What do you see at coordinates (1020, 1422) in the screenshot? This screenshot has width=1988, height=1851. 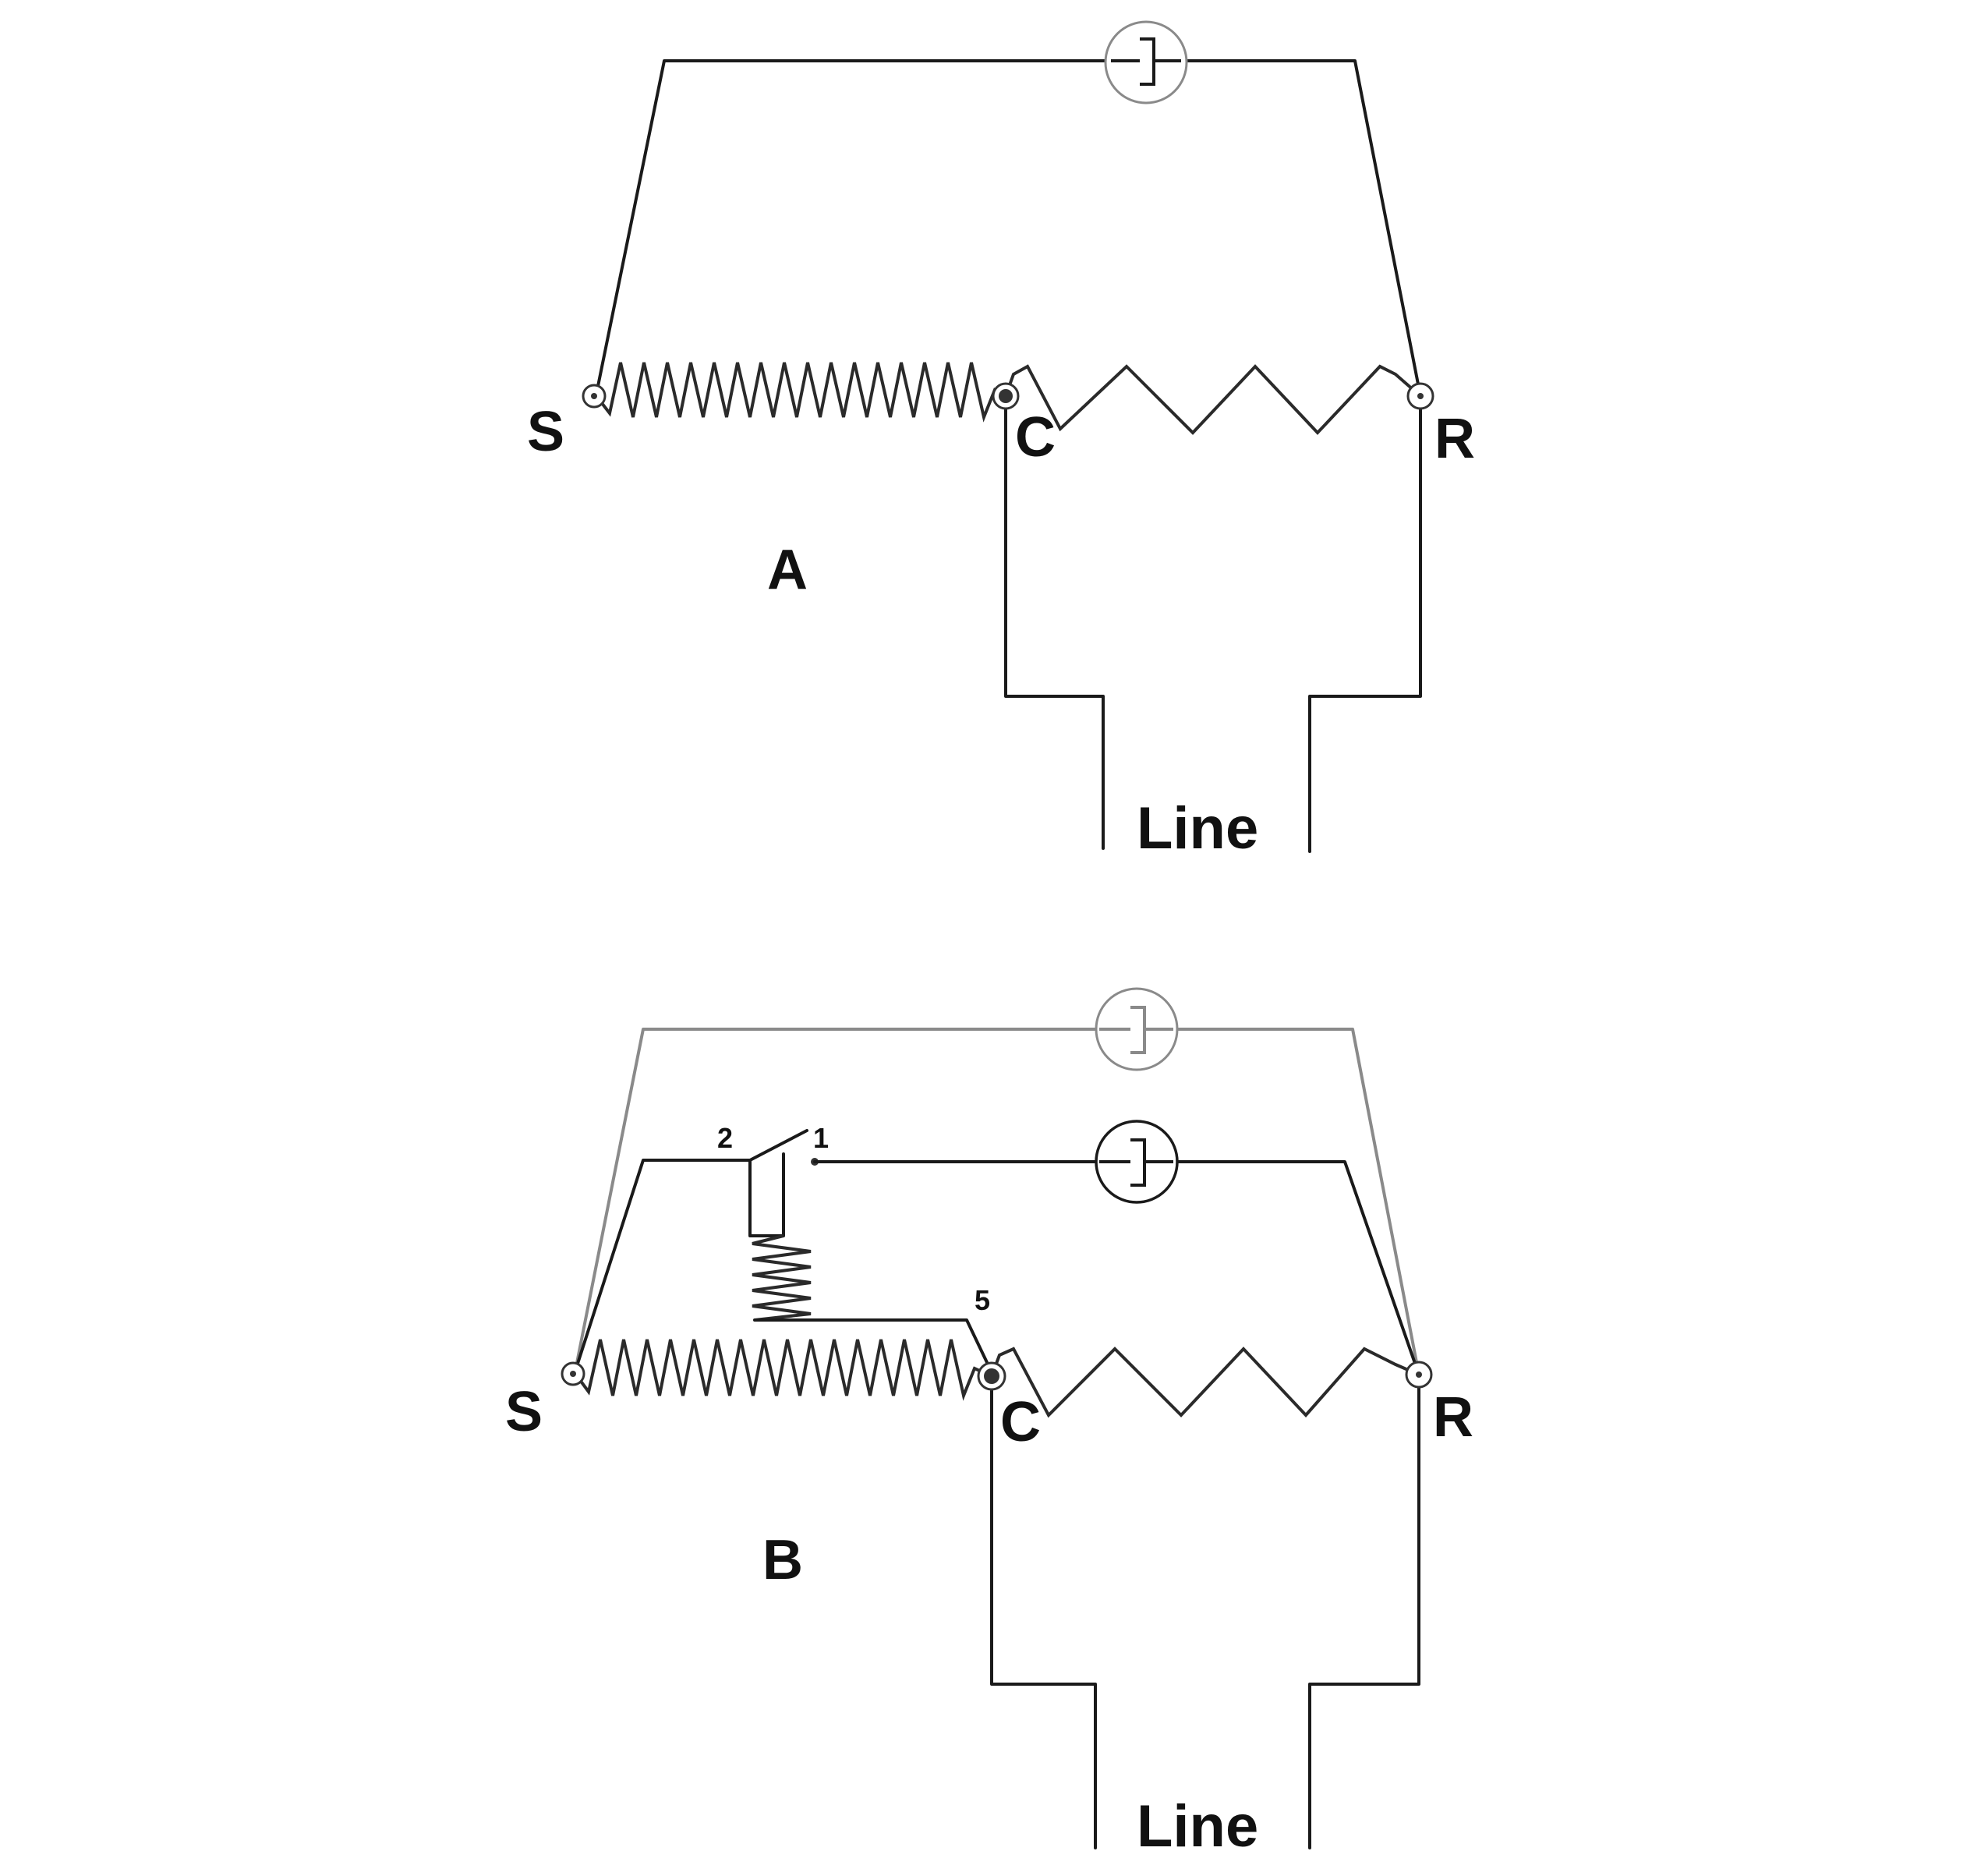 I see `b-label-c: C` at bounding box center [1020, 1422].